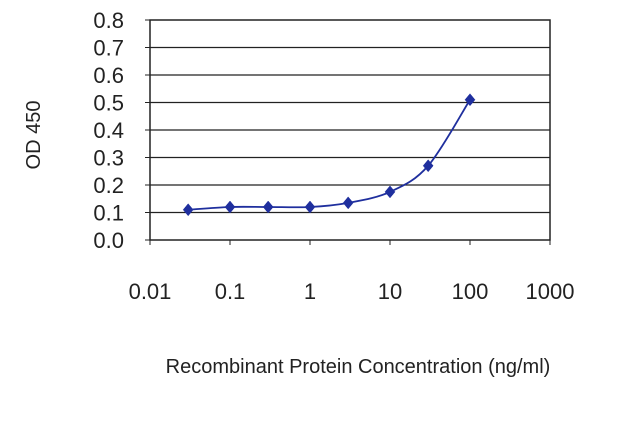 Image resolution: width=640 pixels, height=427 pixels. I want to click on x-tick-label: 1000, so click(550, 291).